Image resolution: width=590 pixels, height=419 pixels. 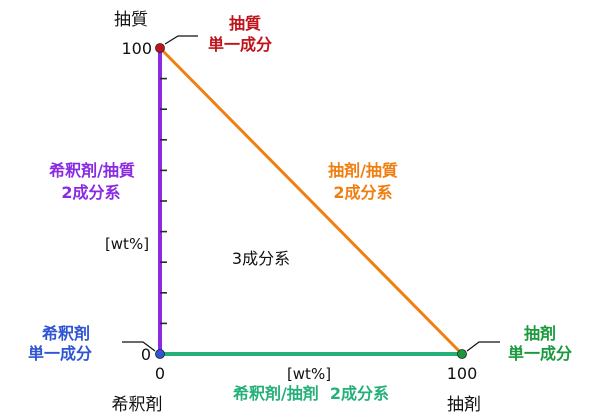 I want to click on diluent-solute-label-line1: 希釈剤/抽質, so click(x=92, y=170).